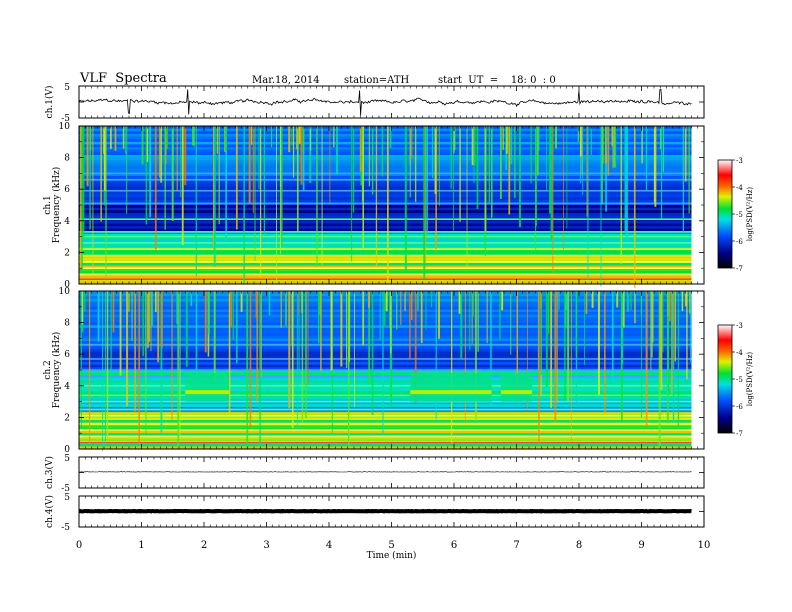 The height and width of the screenshot is (612, 792). What do you see at coordinates (454, 545) in the screenshot?
I see `x-tick-label: 6` at bounding box center [454, 545].